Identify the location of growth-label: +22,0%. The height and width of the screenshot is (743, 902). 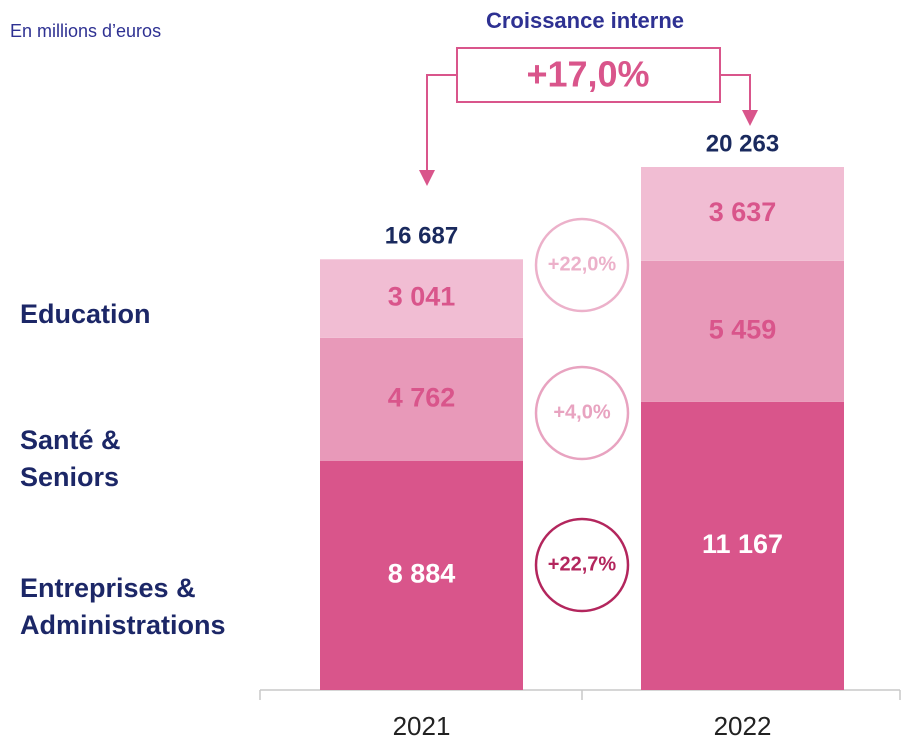
(582, 264).